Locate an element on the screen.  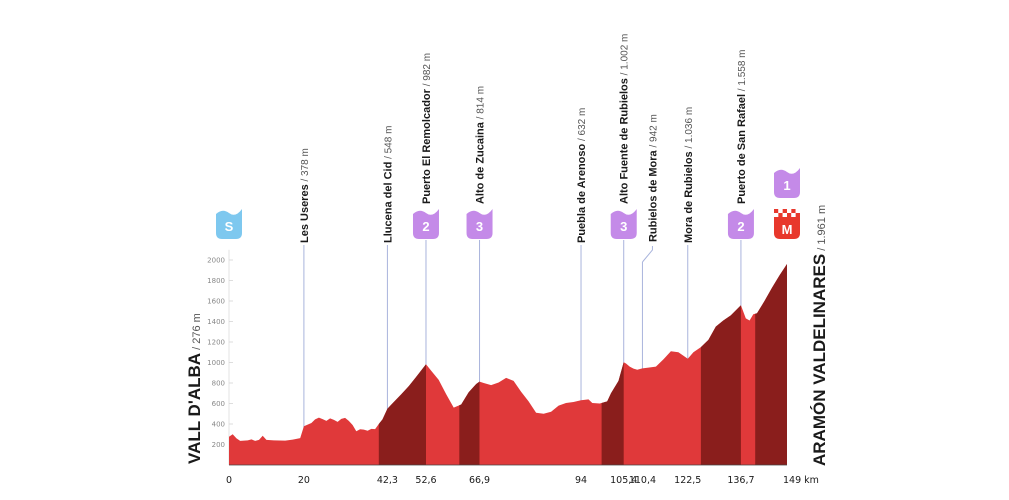
point-altitude: / 942 m is located at coordinates (653, 132).